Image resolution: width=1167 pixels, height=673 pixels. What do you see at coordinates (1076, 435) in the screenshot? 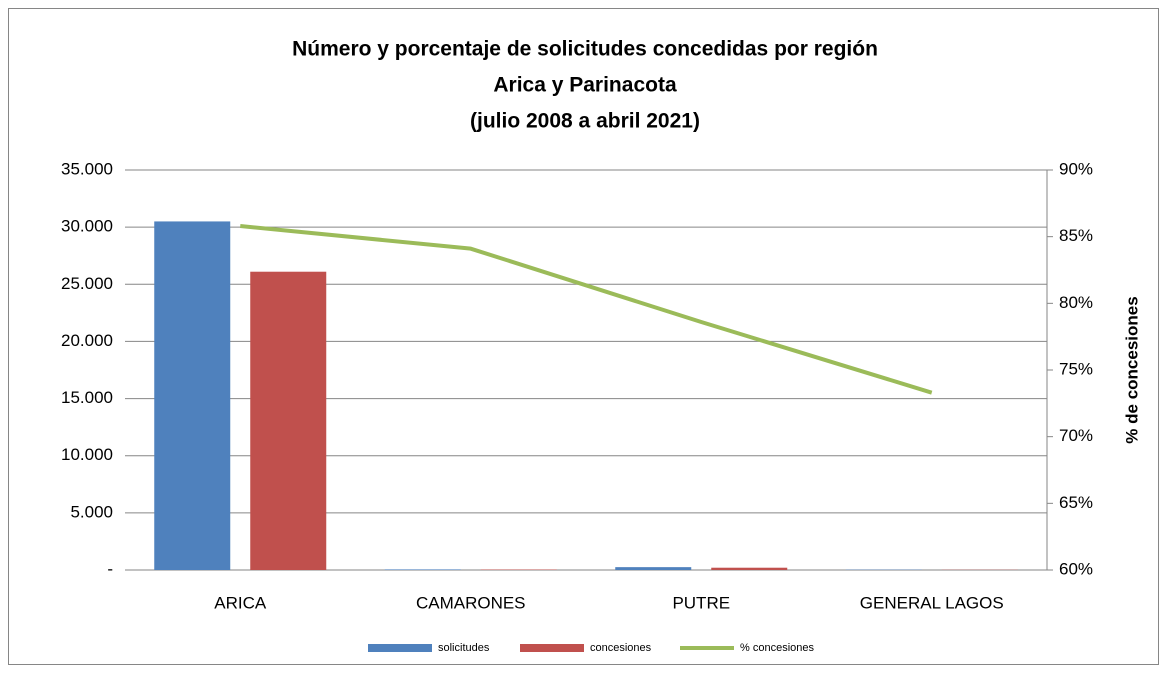
I see `y2-tick-label: 70%` at bounding box center [1076, 435].